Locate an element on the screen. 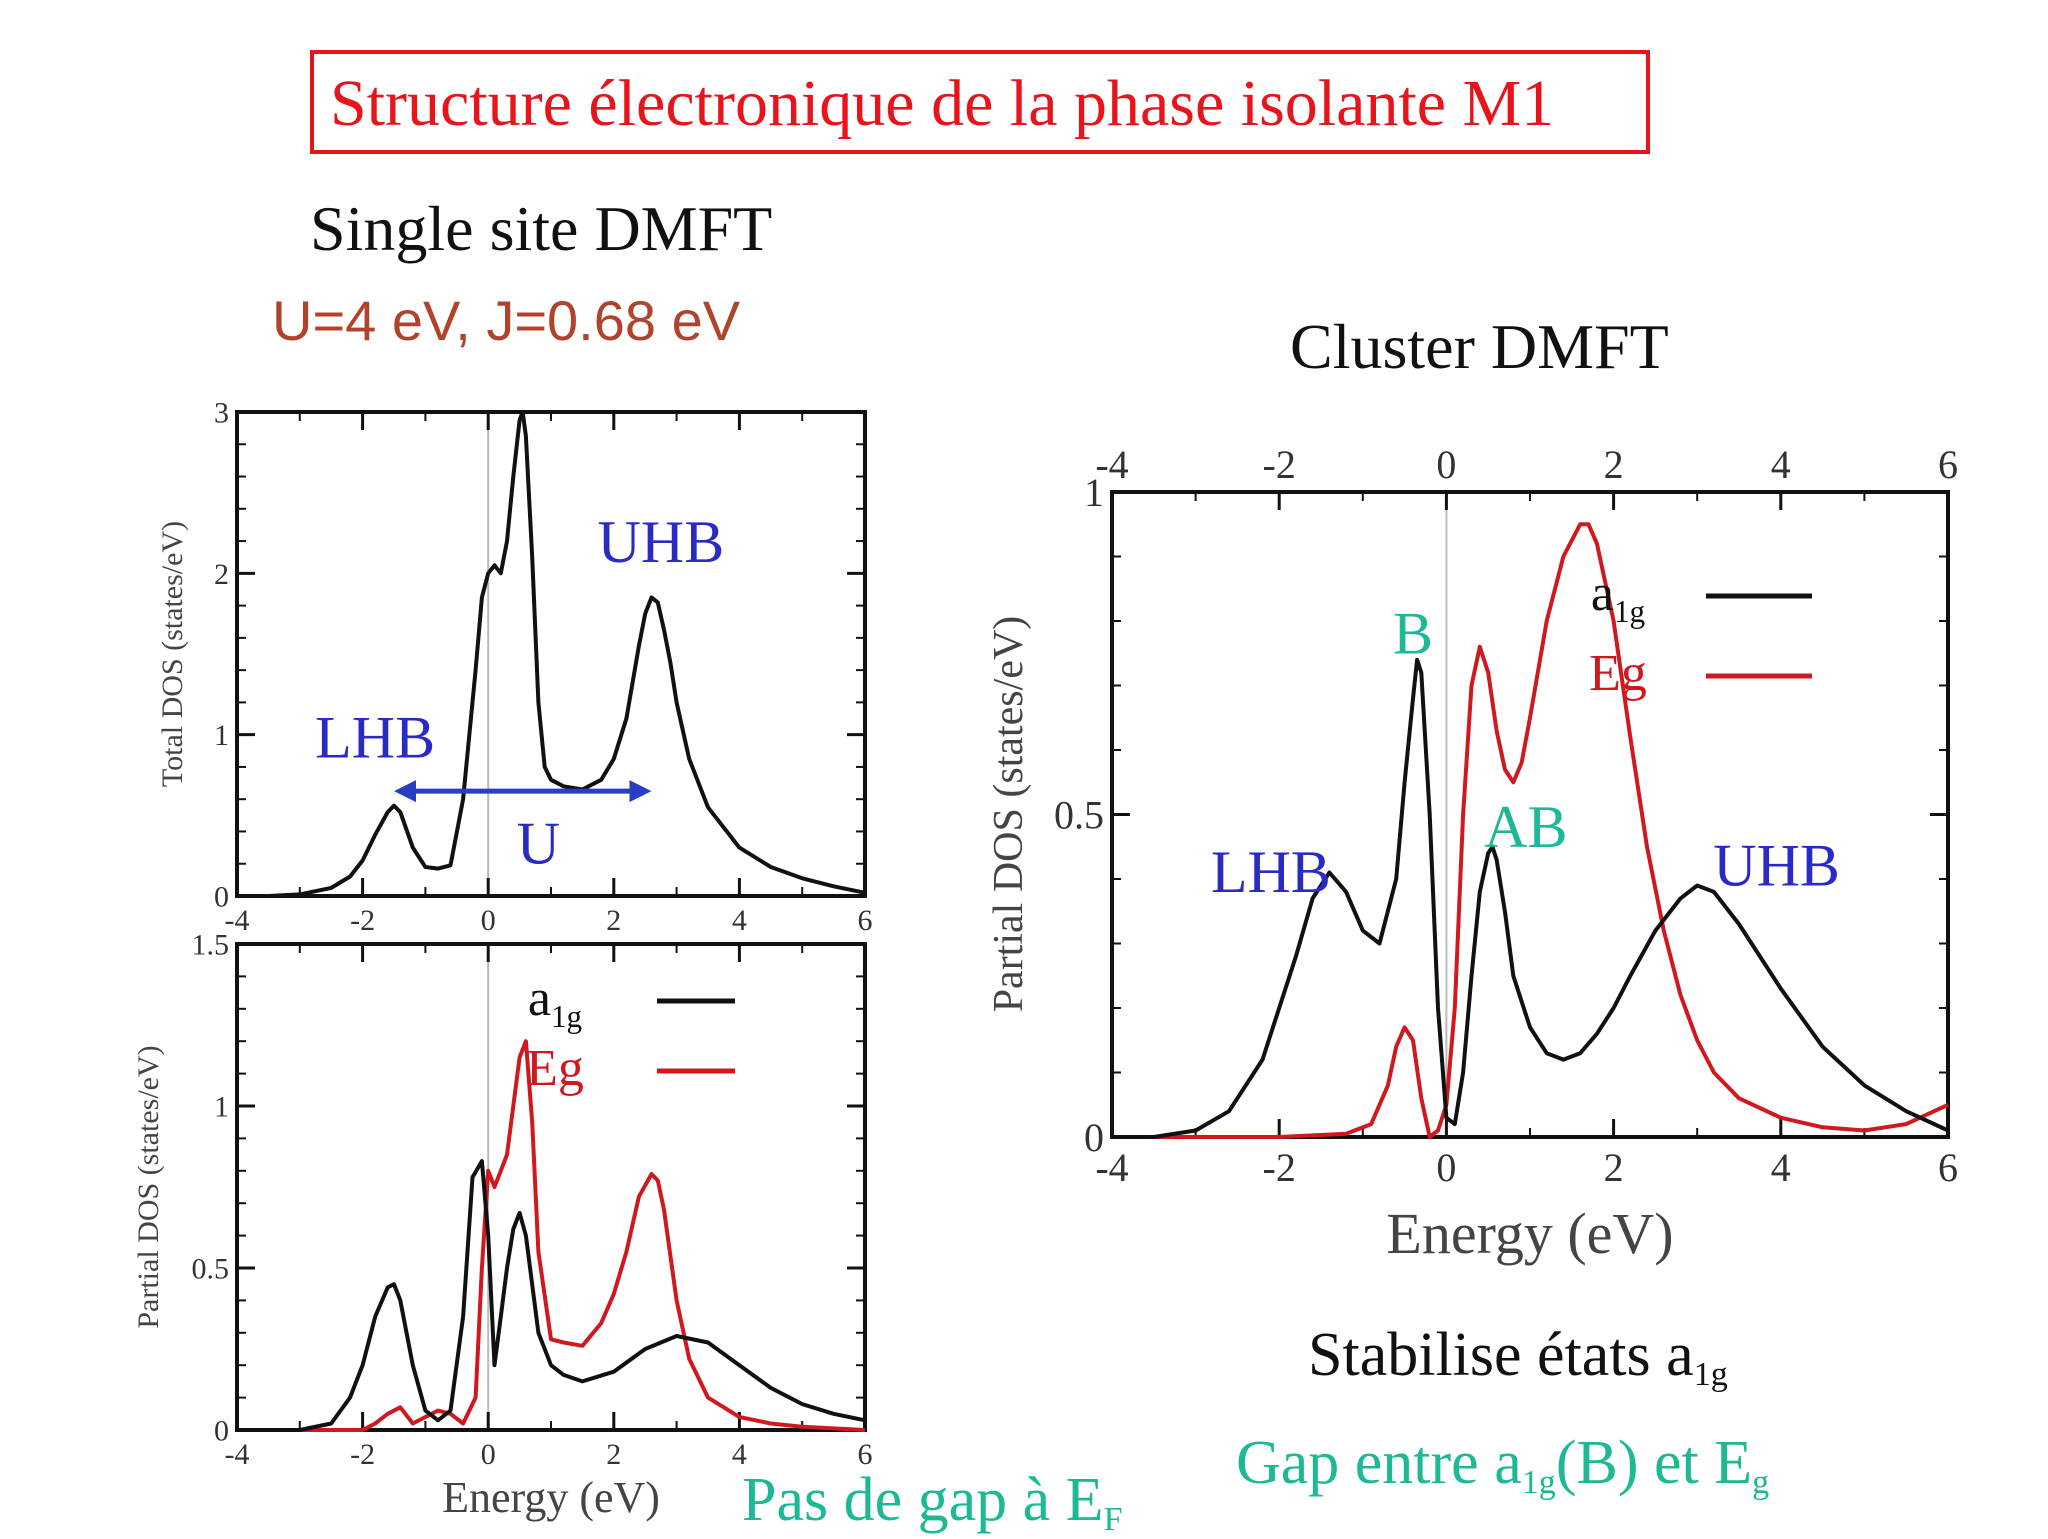 The height and width of the screenshot is (1539, 2048). stabilise-note-text: Stabilise états a is located at coordinates (1501, 1355).